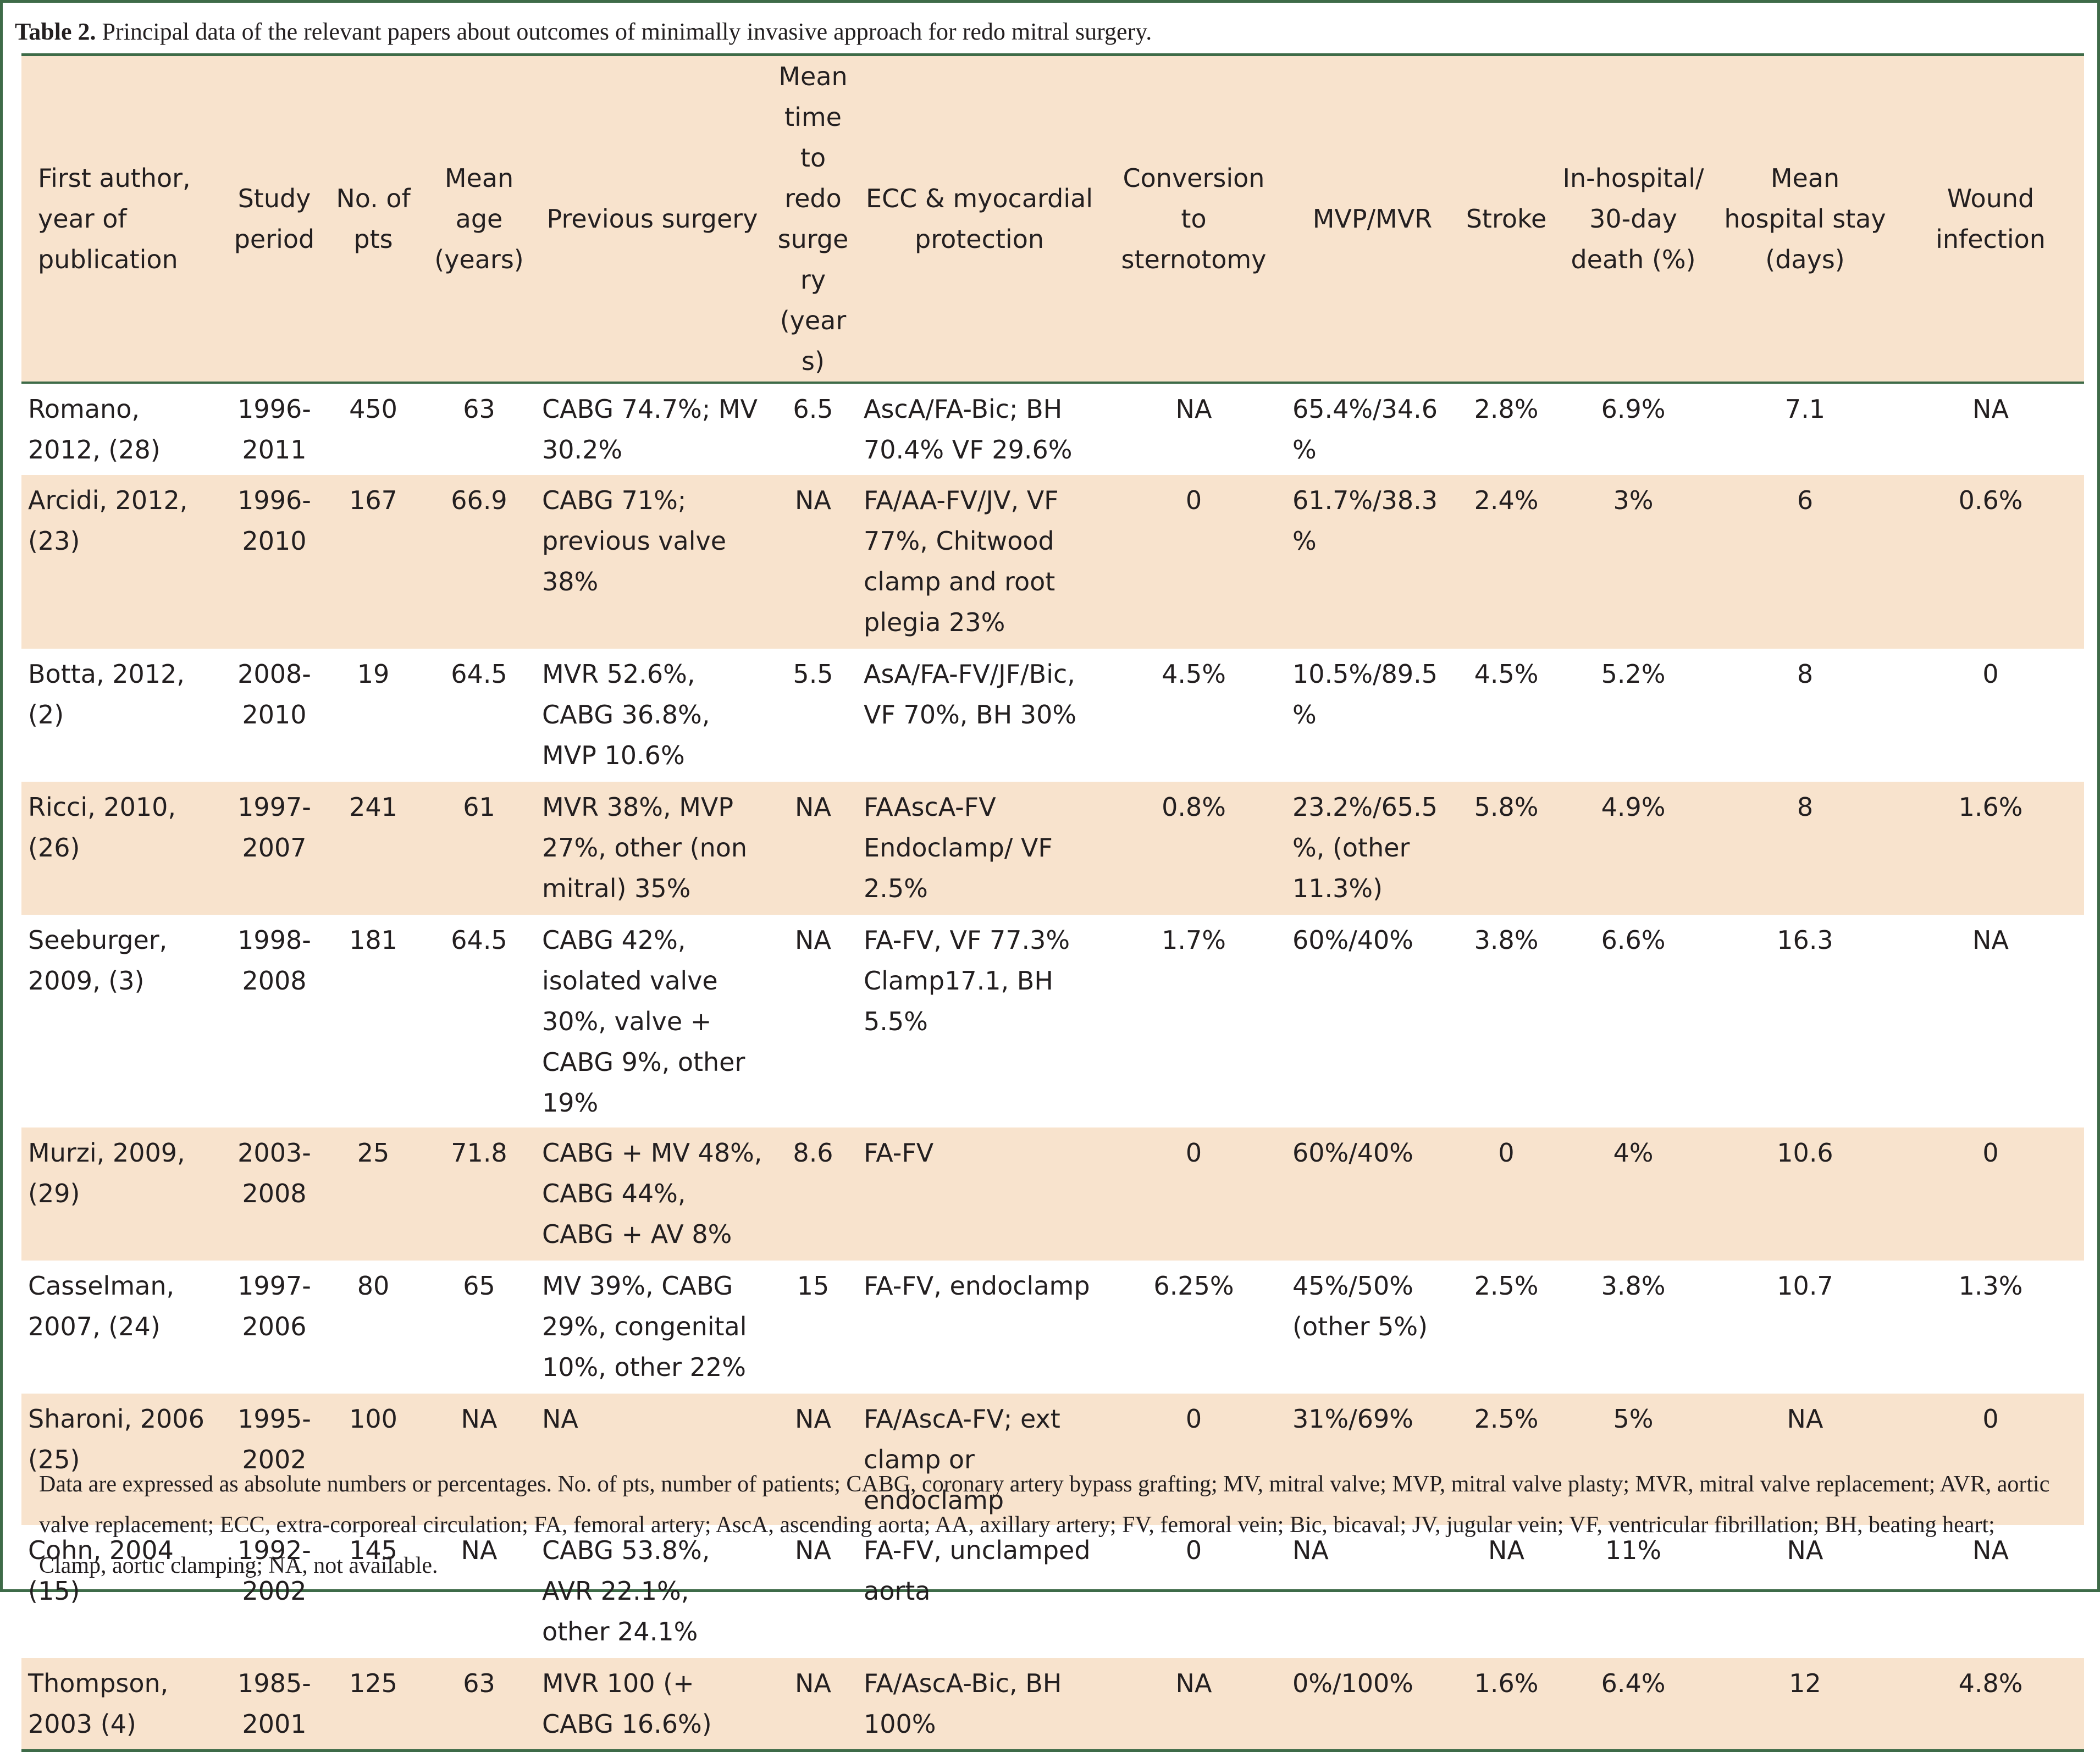  What do you see at coordinates (274, 1194) in the screenshot?
I see `cell-period: 2003-2008` at bounding box center [274, 1194].